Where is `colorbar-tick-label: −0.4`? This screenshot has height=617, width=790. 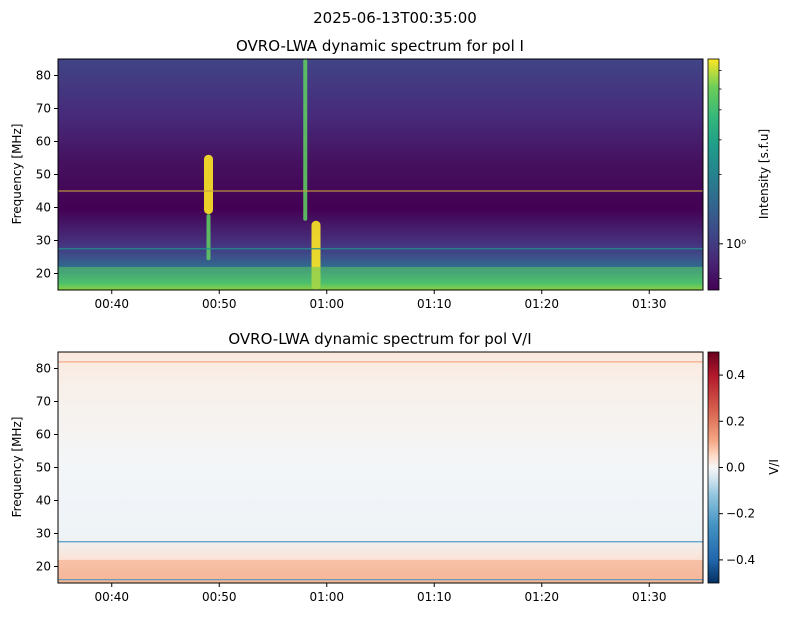 colorbar-tick-label: −0.4 is located at coordinates (740, 560).